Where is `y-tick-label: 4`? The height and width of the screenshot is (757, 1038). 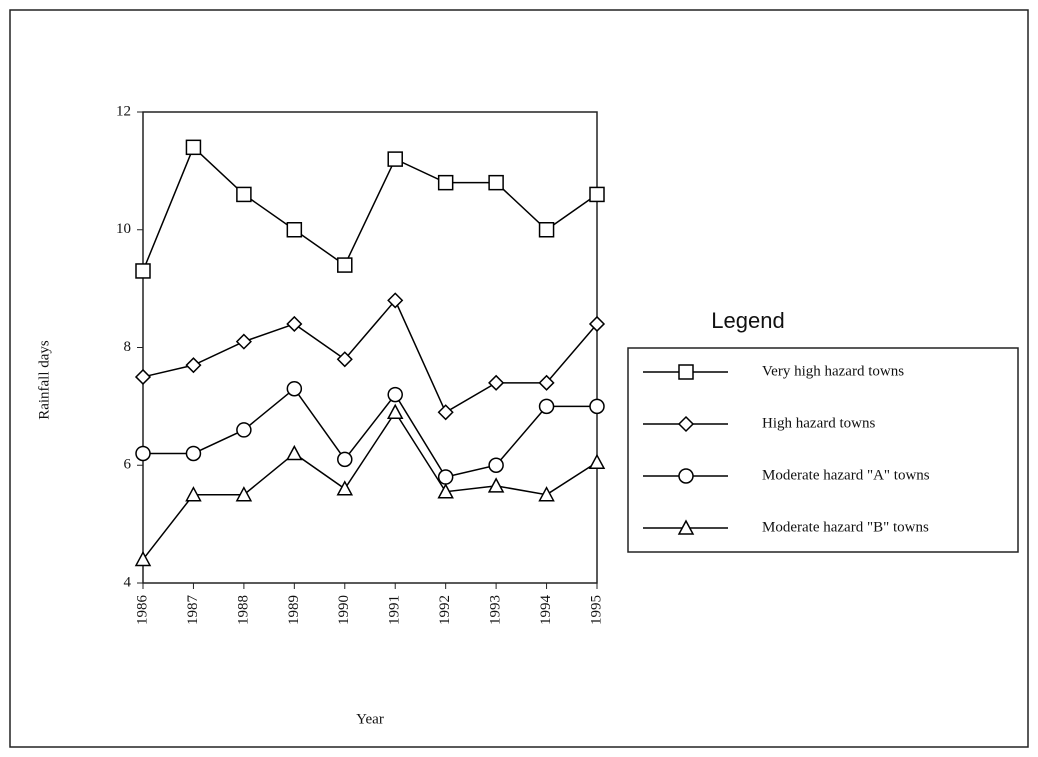
y-tick-label: 4 is located at coordinates (128, 582).